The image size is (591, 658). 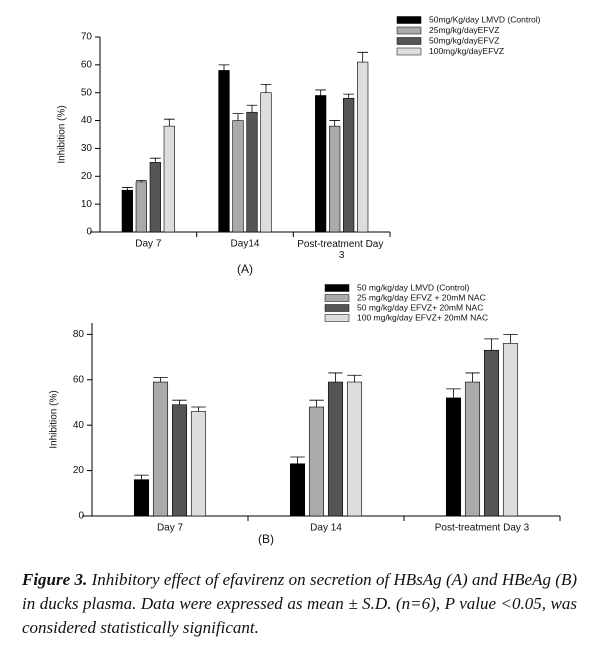 What do you see at coordinates (55, 579) in the screenshot?
I see `caption-label: Figure 3.` at bounding box center [55, 579].